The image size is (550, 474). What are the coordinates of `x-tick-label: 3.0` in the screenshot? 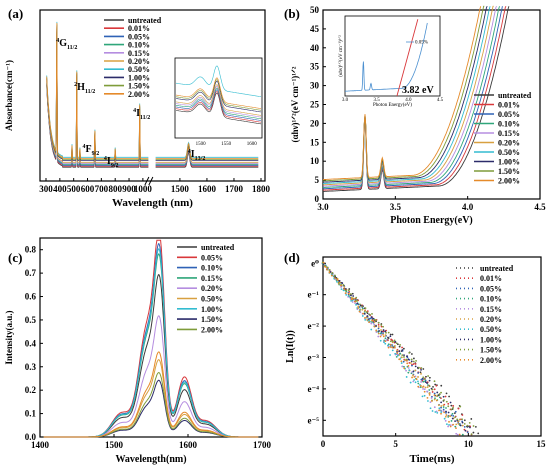 It's located at (323, 207).